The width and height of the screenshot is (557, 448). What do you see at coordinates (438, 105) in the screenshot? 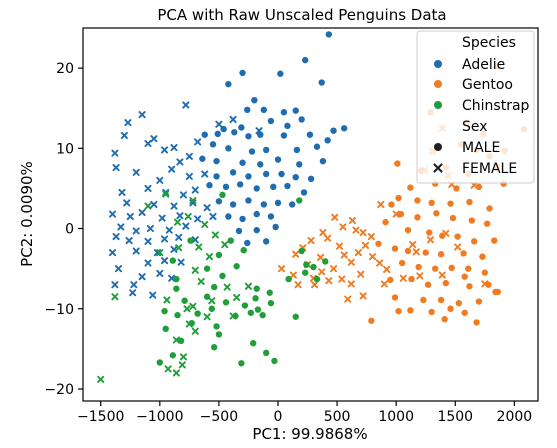
I see `legend-marker-chinstrap` at bounding box center [438, 105].